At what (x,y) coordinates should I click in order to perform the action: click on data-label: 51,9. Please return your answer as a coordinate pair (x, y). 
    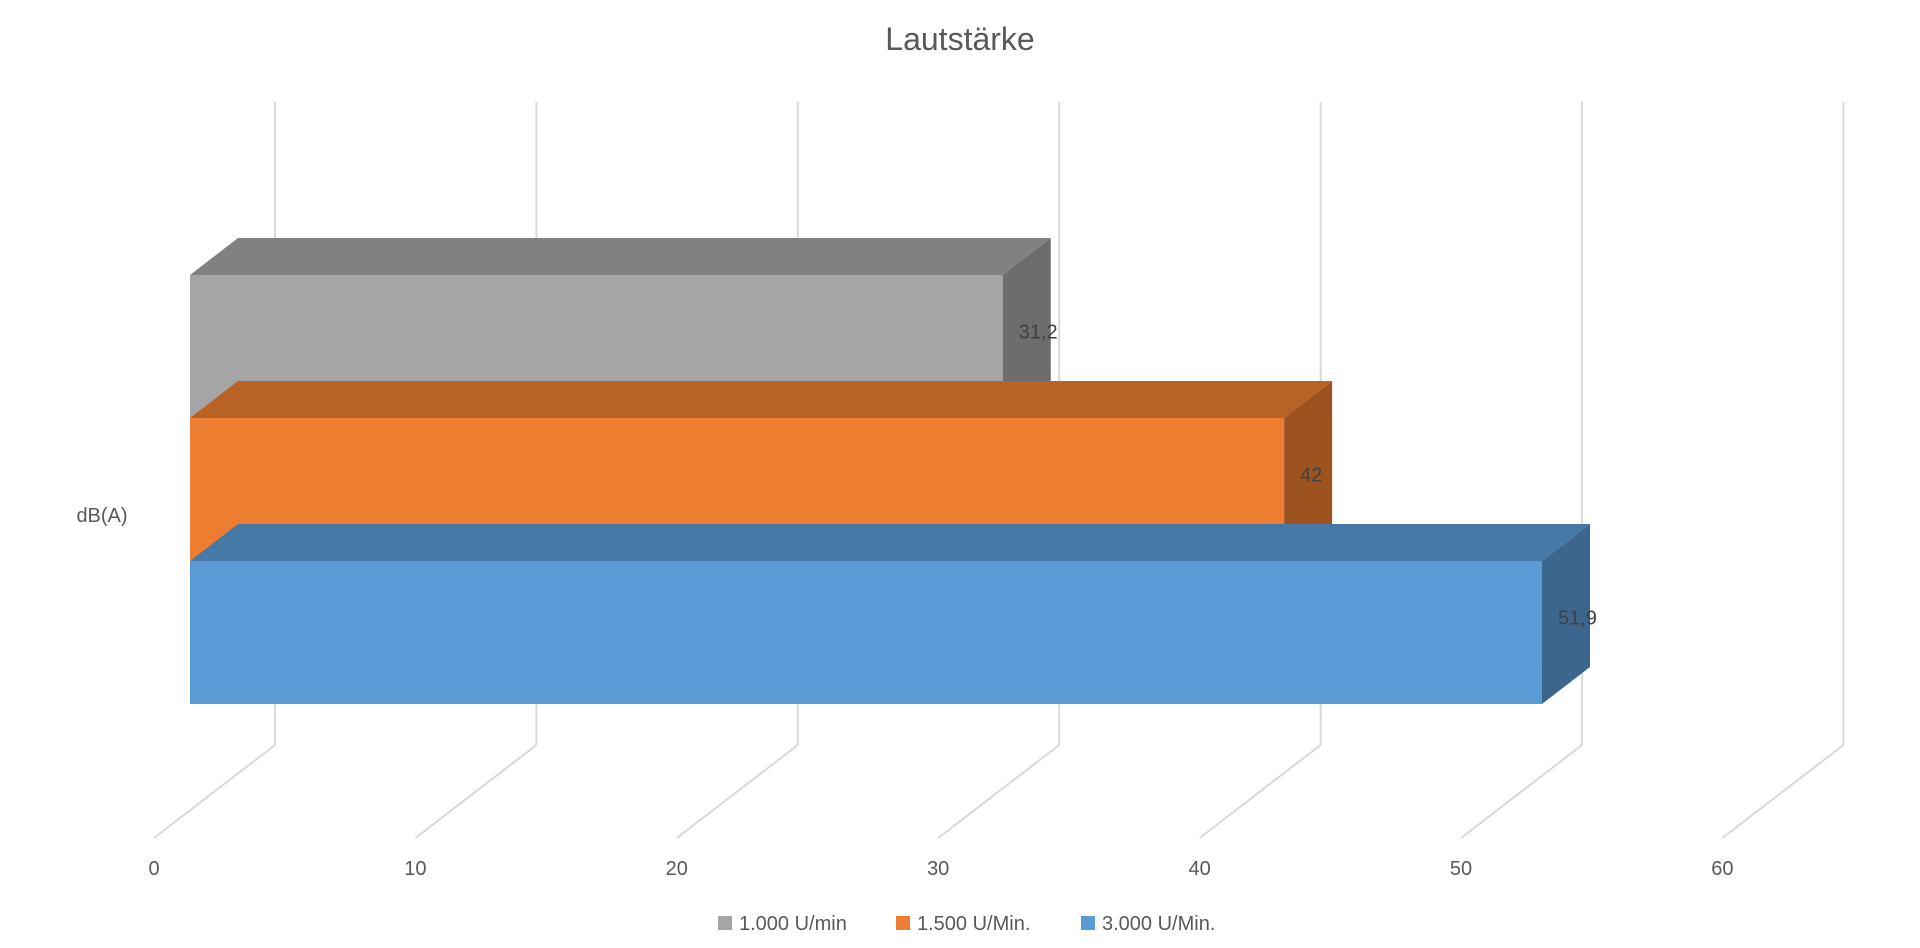
    Looking at the image, I should click on (1577, 619).